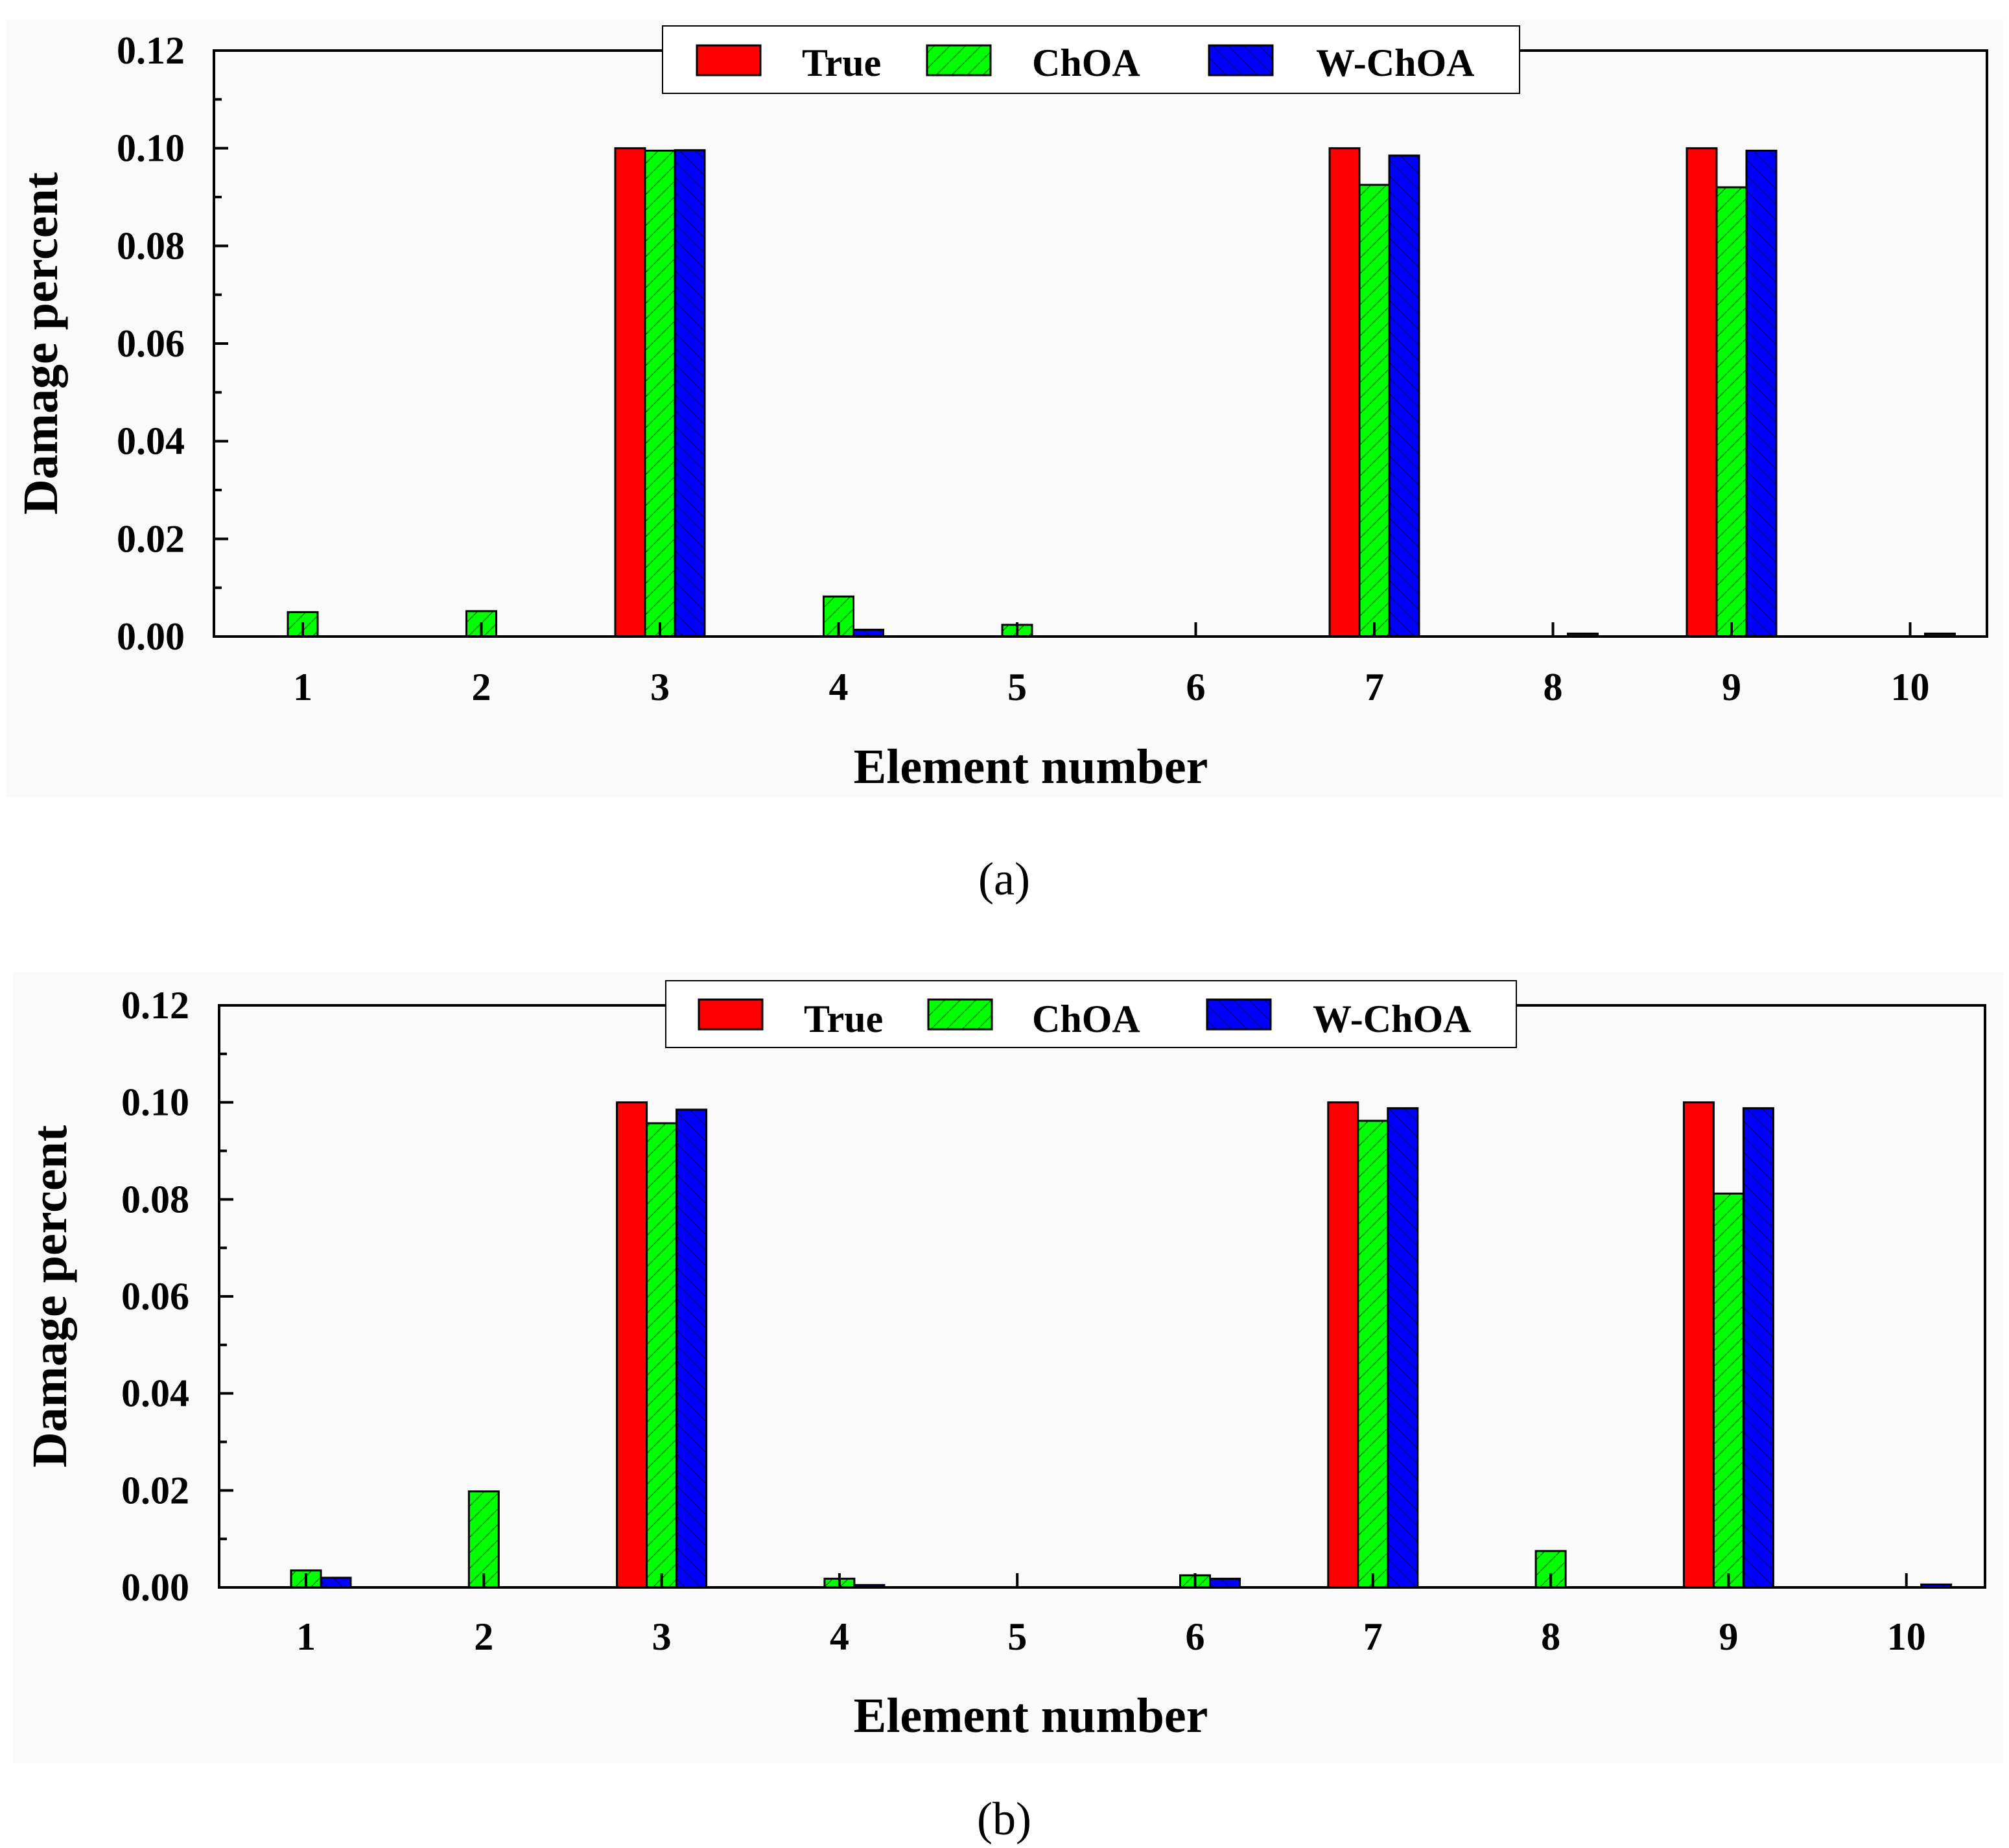  I want to click on legend-label-true-b: True, so click(843, 1019).